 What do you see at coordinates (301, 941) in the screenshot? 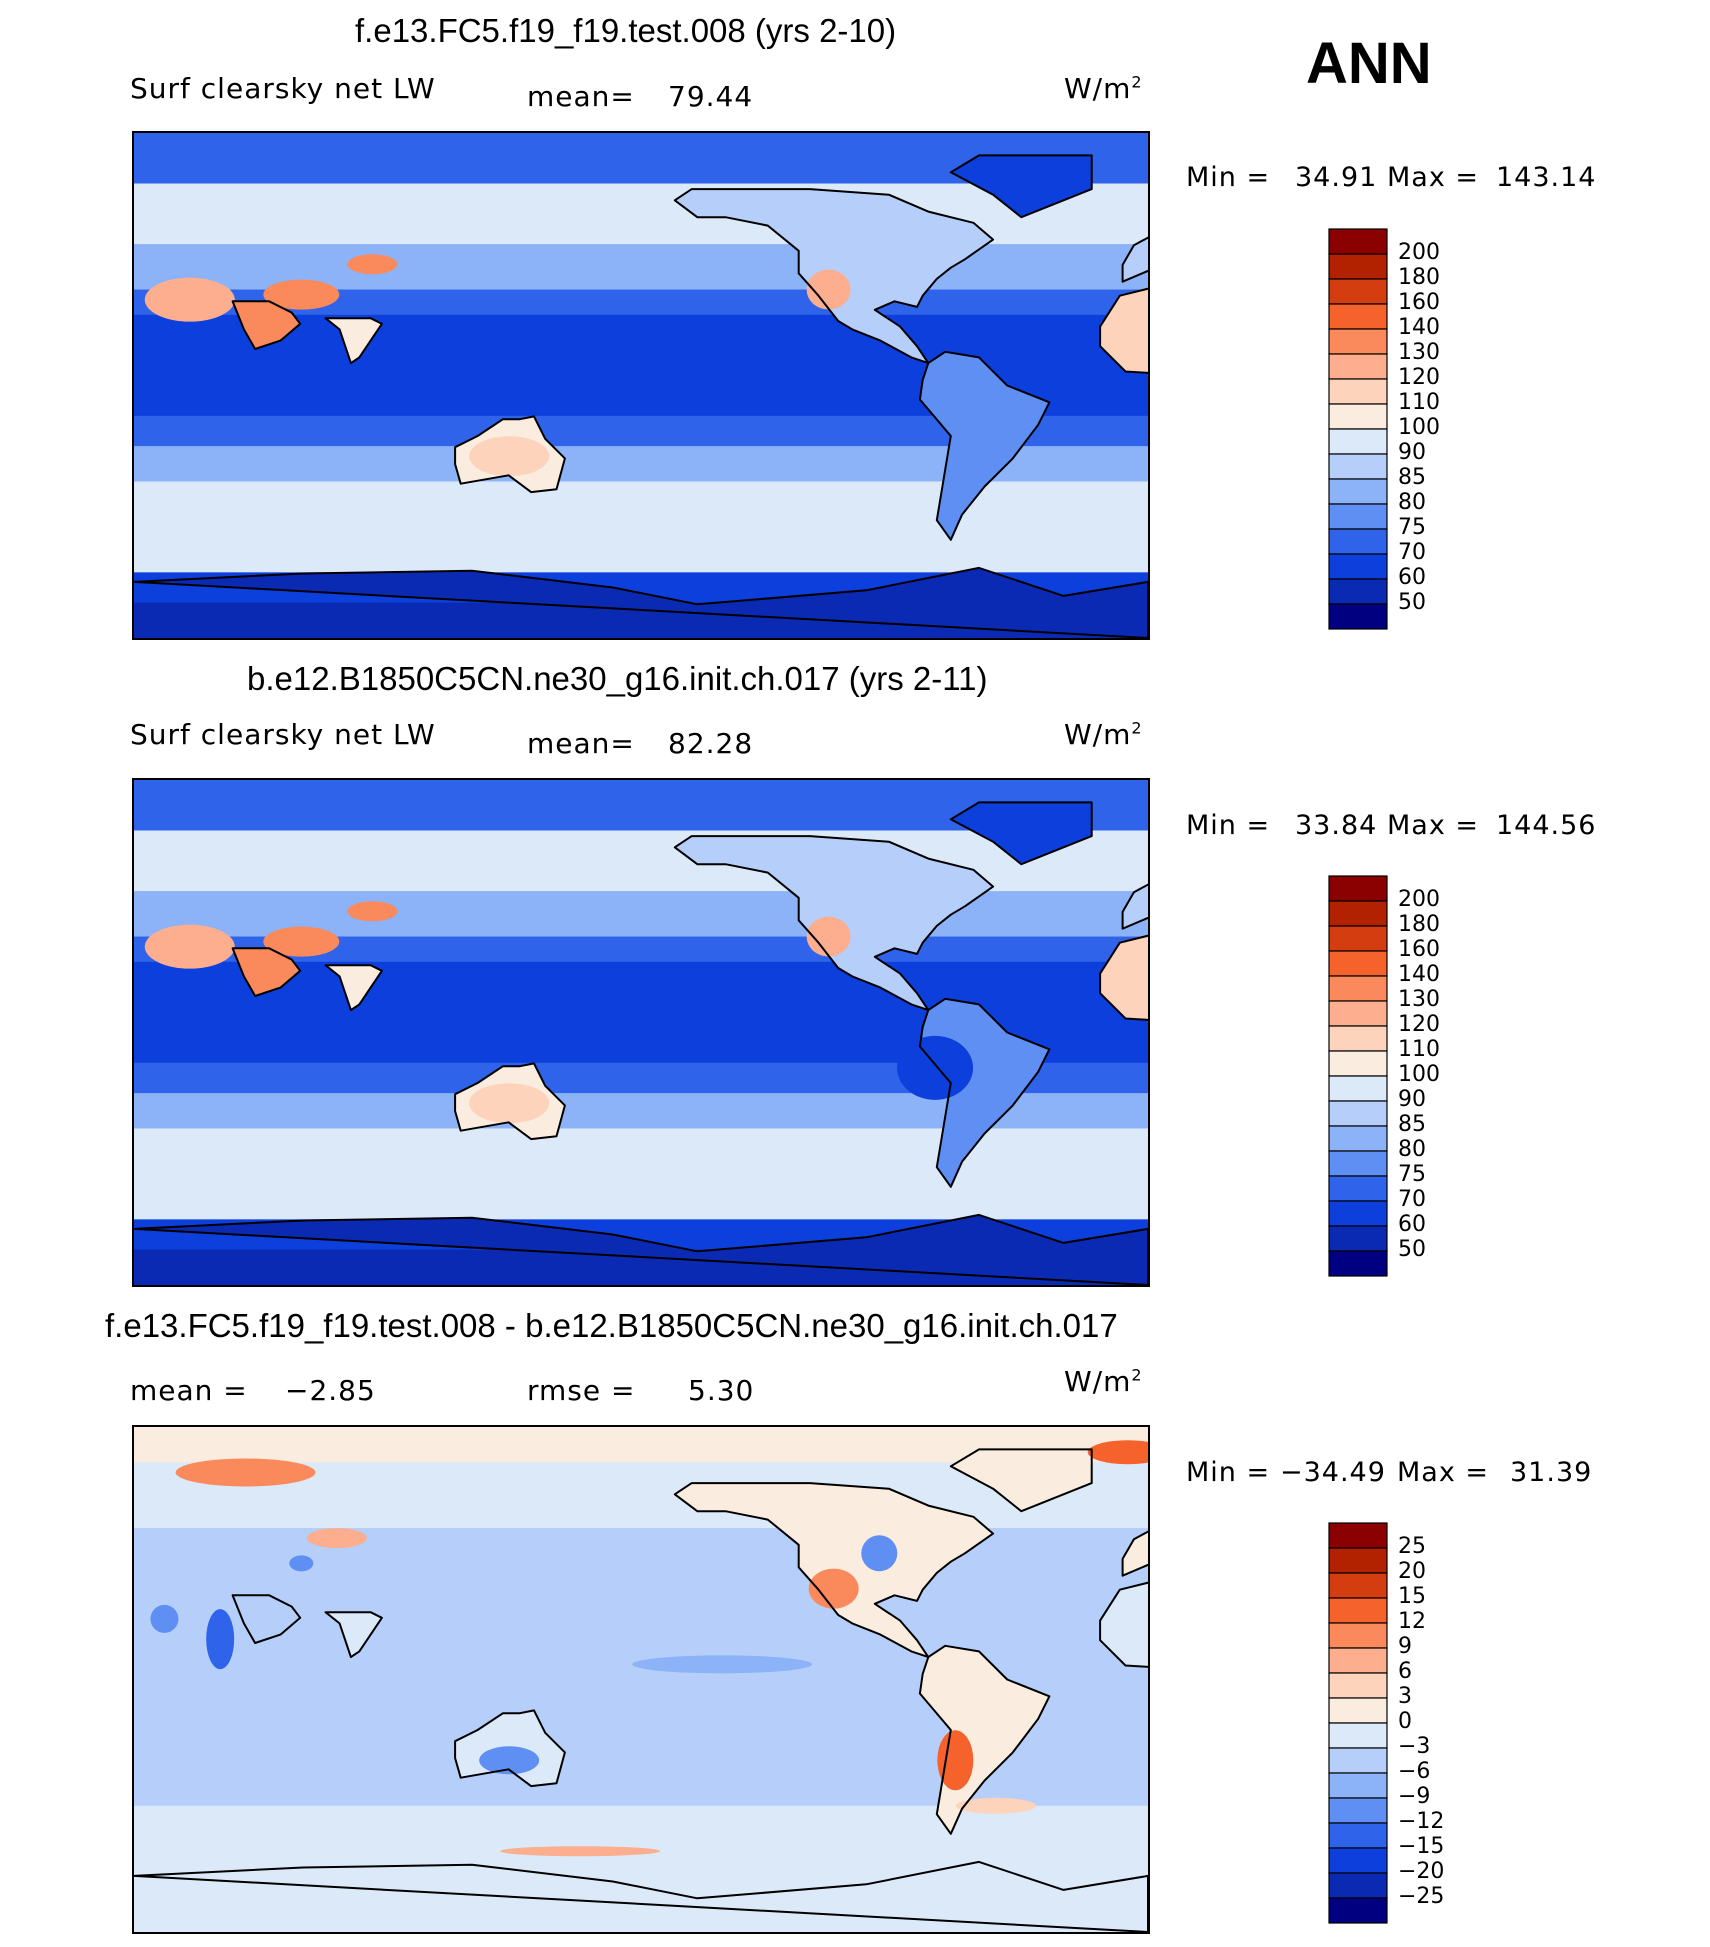
I see `arabia-hotspot` at bounding box center [301, 941].